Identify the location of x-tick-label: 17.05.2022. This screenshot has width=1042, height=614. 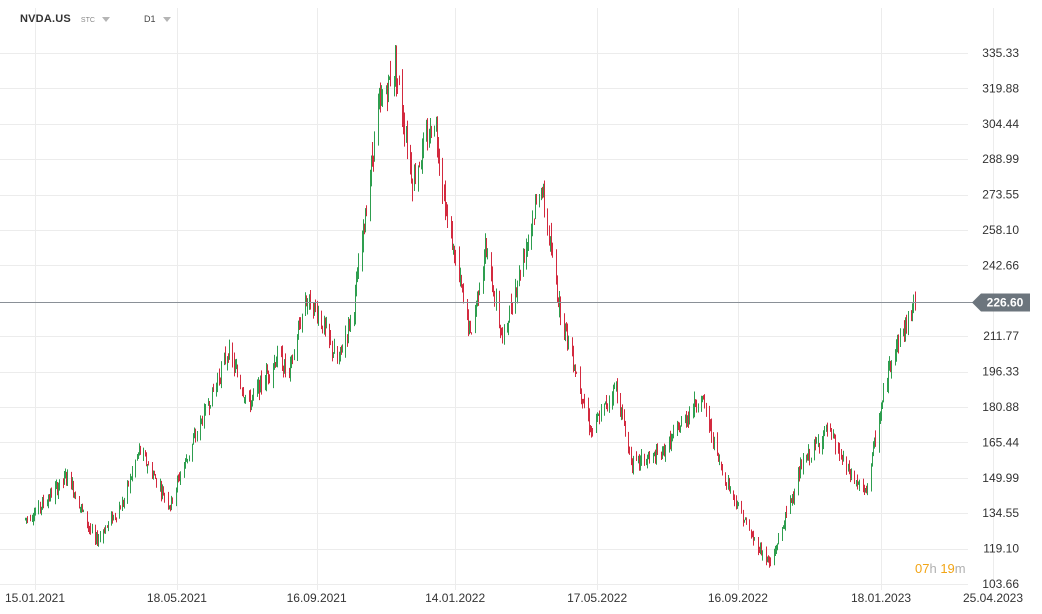
(597, 598).